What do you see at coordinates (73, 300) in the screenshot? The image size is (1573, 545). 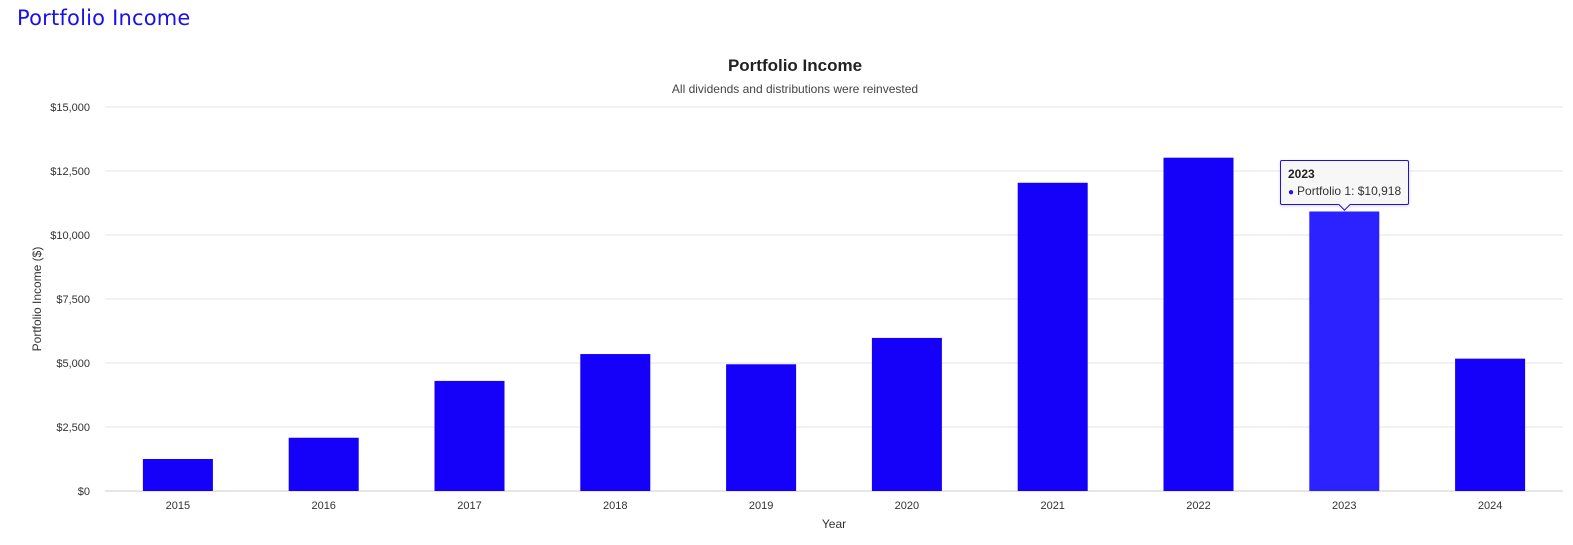 I see `y-tick-label: $7,500` at bounding box center [73, 300].